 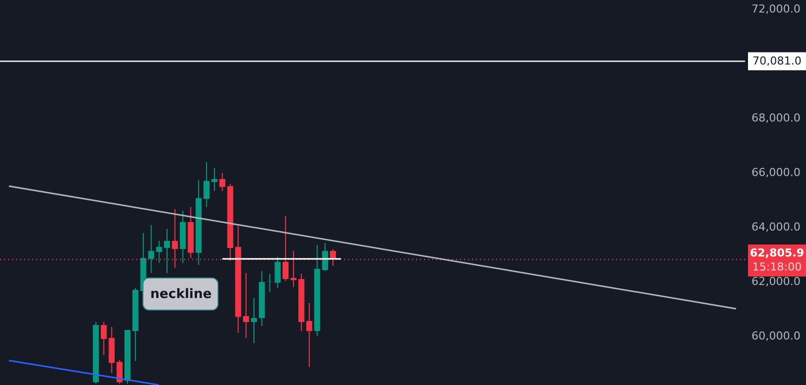 What do you see at coordinates (776, 335) in the screenshot?
I see `y-tick-label: 60,000.0` at bounding box center [776, 335].